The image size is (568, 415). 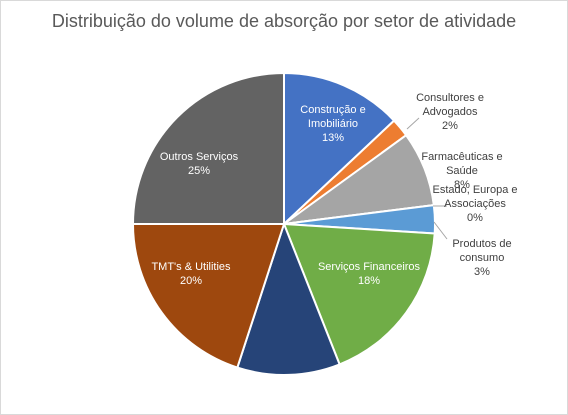 I want to click on data-label-line: 2%, so click(x=450, y=126).